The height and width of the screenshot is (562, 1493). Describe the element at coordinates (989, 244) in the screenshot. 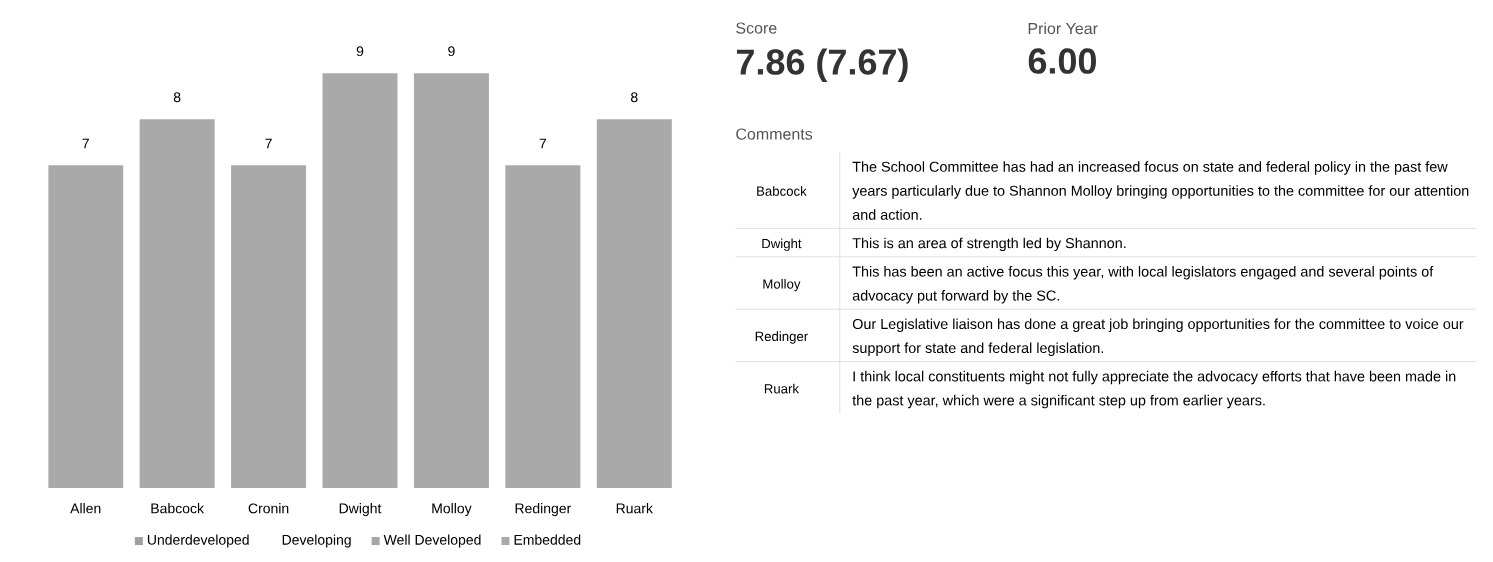

I see `text: This is an area of strength led by Shannon.` at that location.